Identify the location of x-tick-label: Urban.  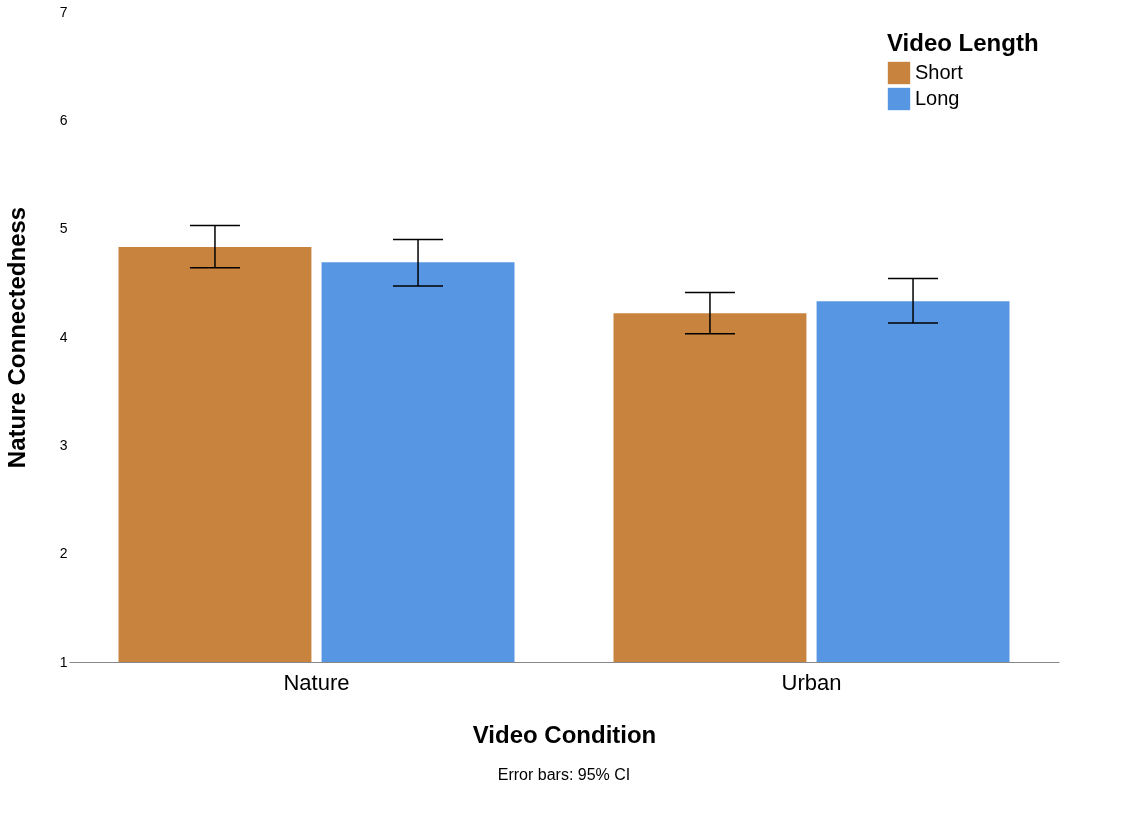
(811, 682).